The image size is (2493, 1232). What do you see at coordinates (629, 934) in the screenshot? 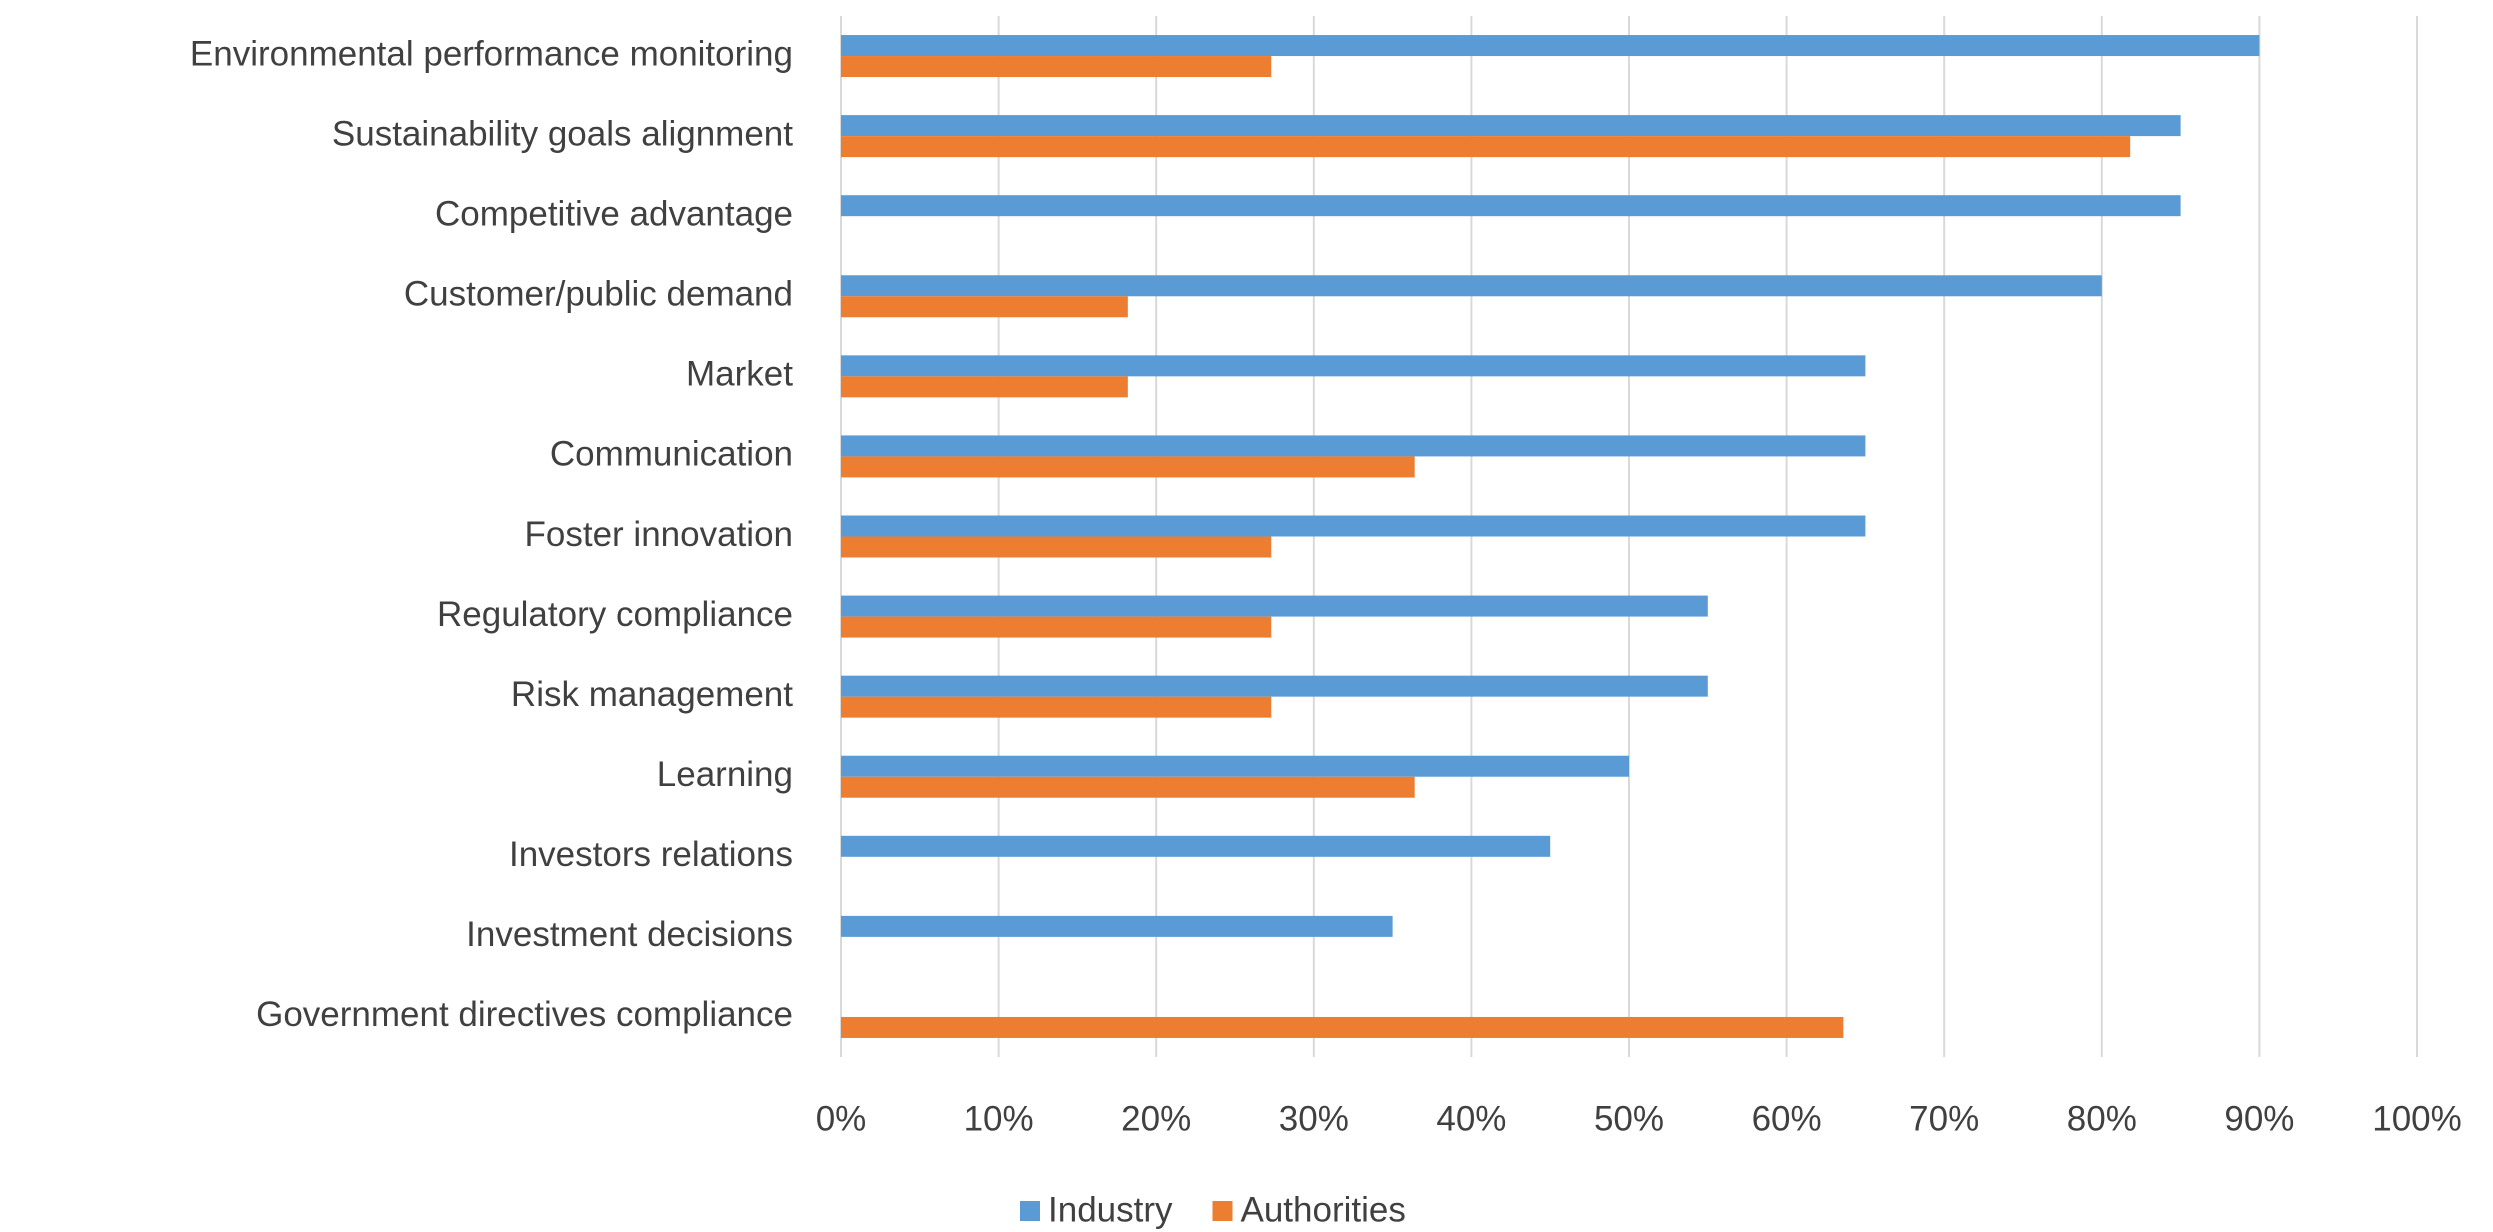
I see `y-tick-label: Investment decisions` at bounding box center [629, 934].